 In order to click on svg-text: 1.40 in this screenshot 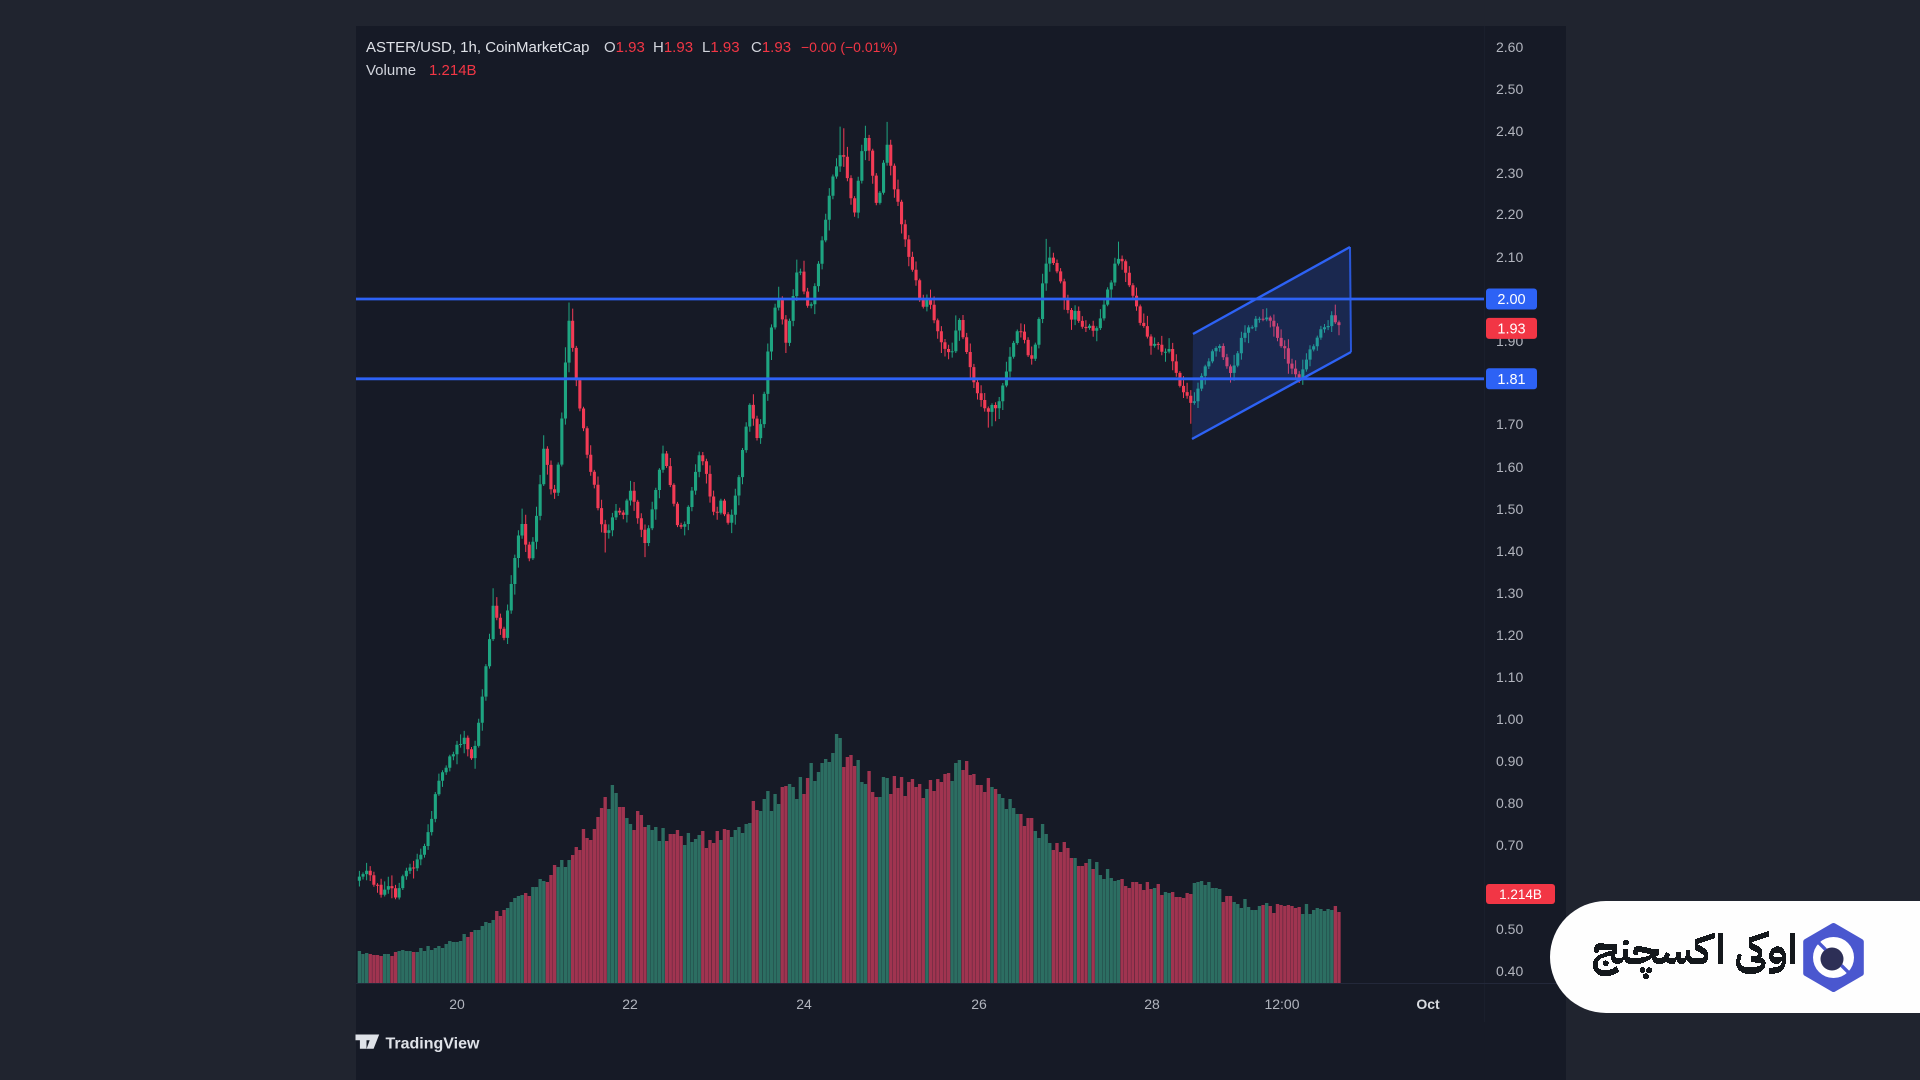, I will do `click(1509, 551)`.